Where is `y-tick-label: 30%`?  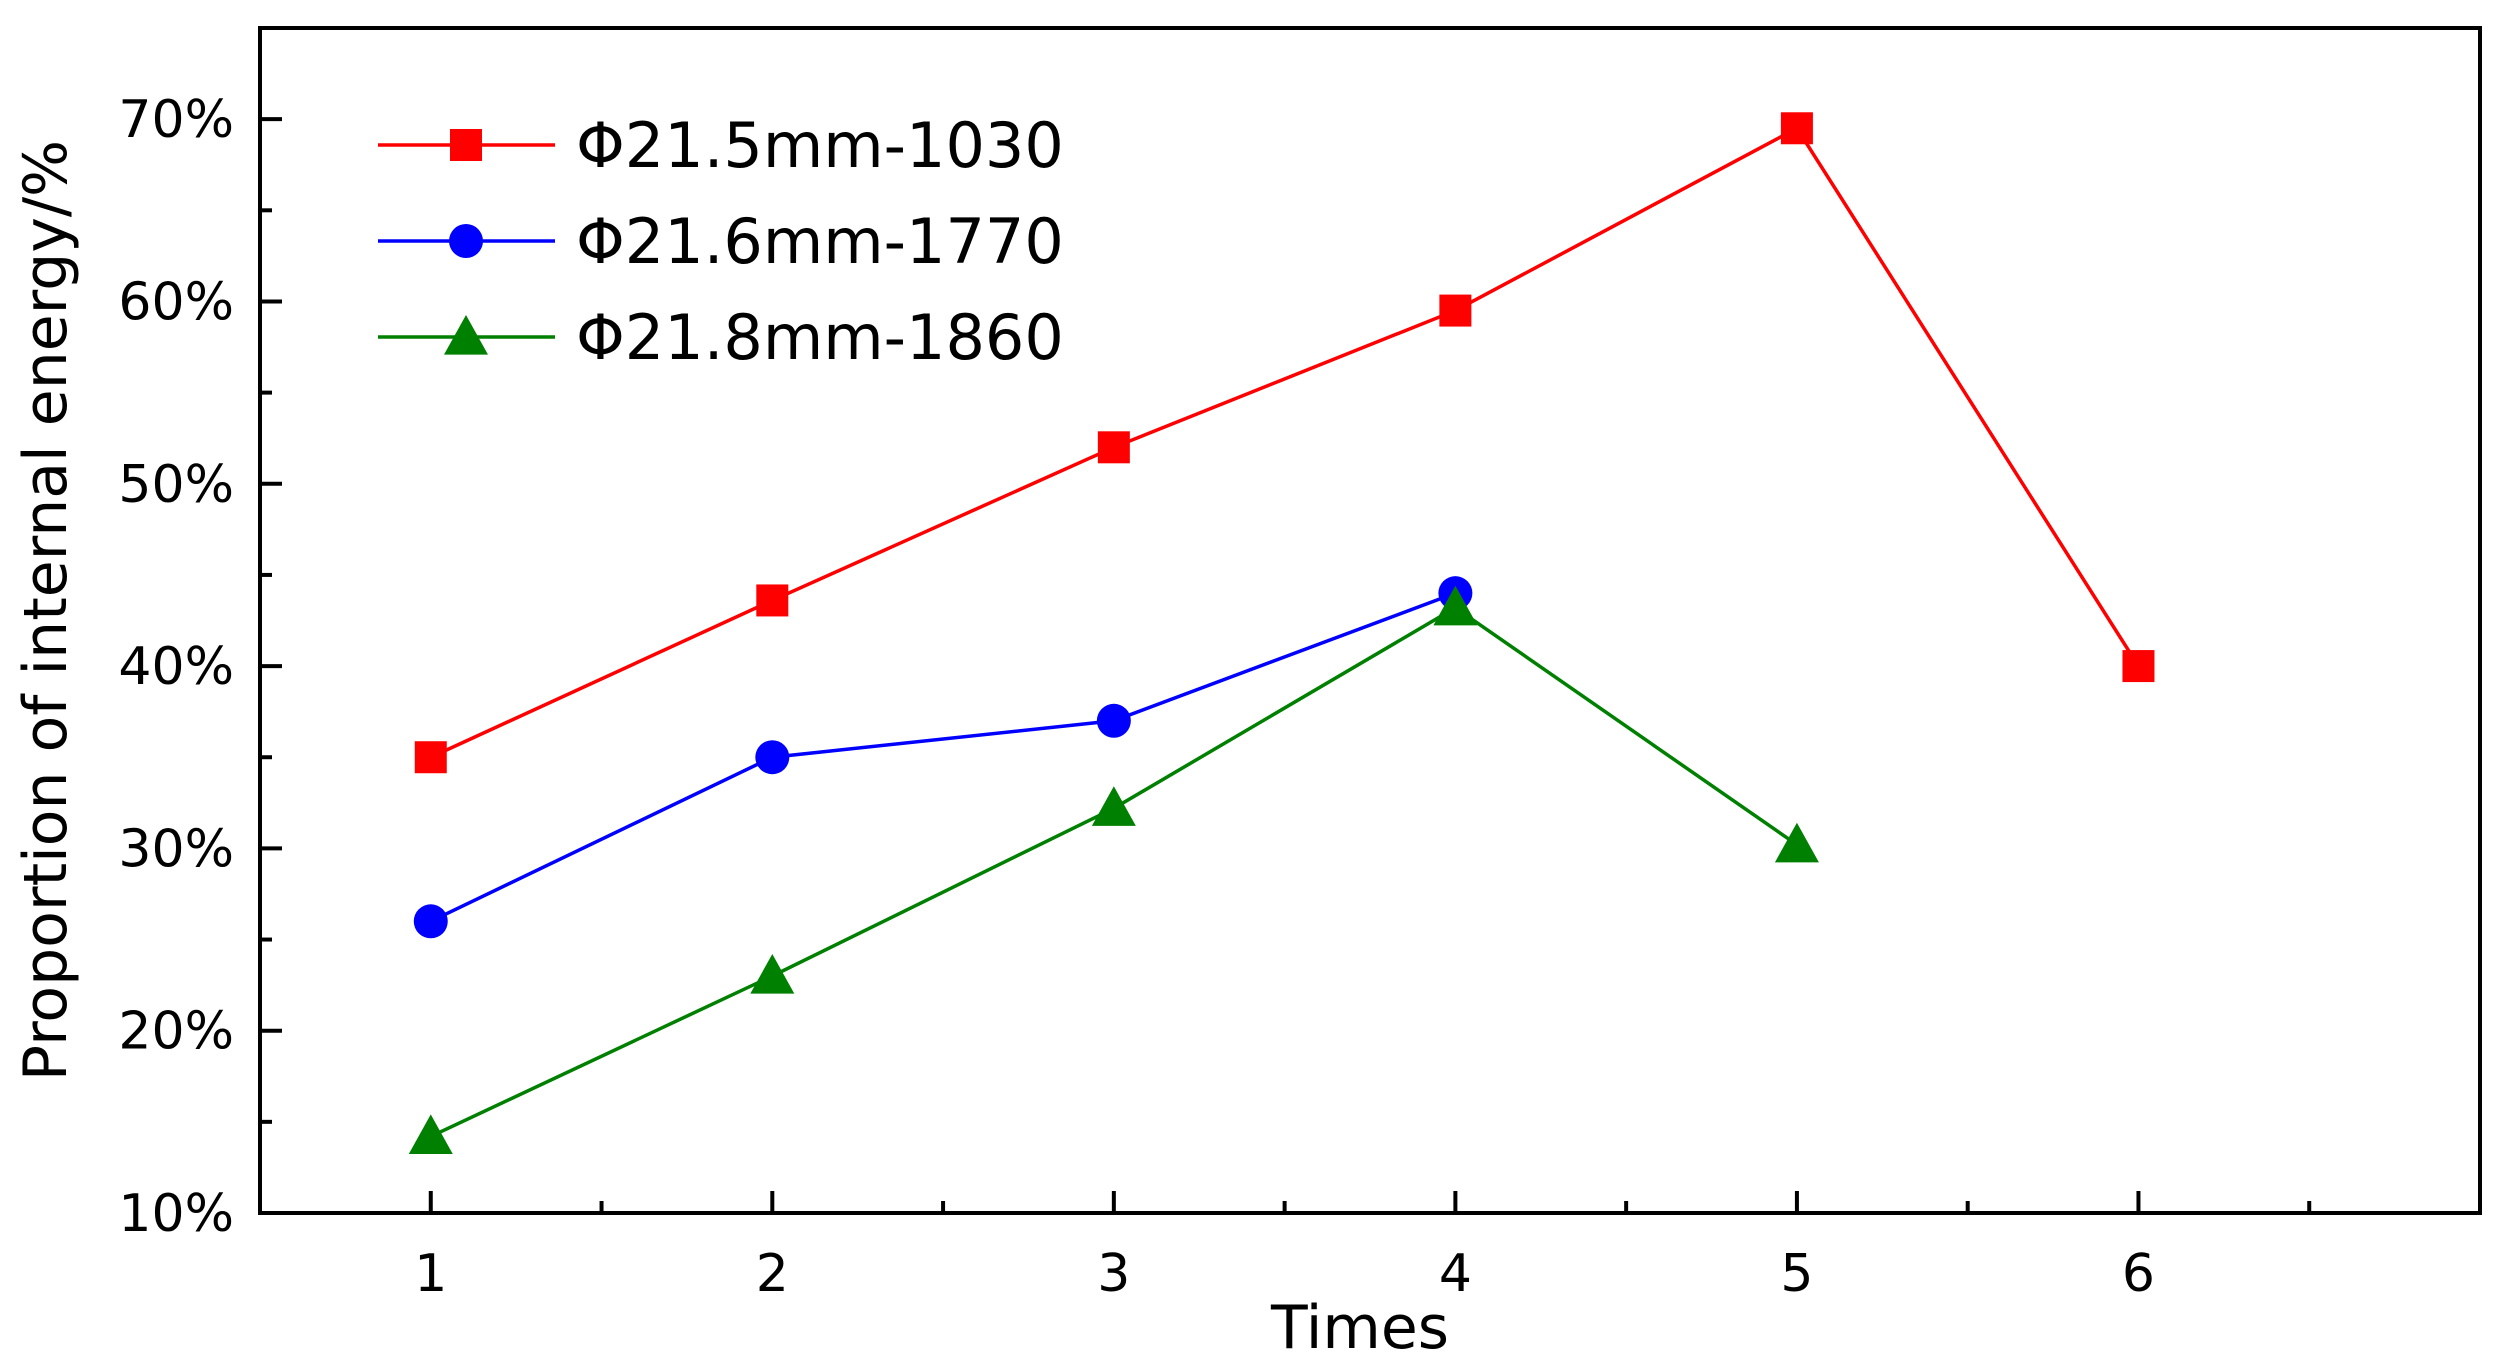 y-tick-label: 30% is located at coordinates (176, 849).